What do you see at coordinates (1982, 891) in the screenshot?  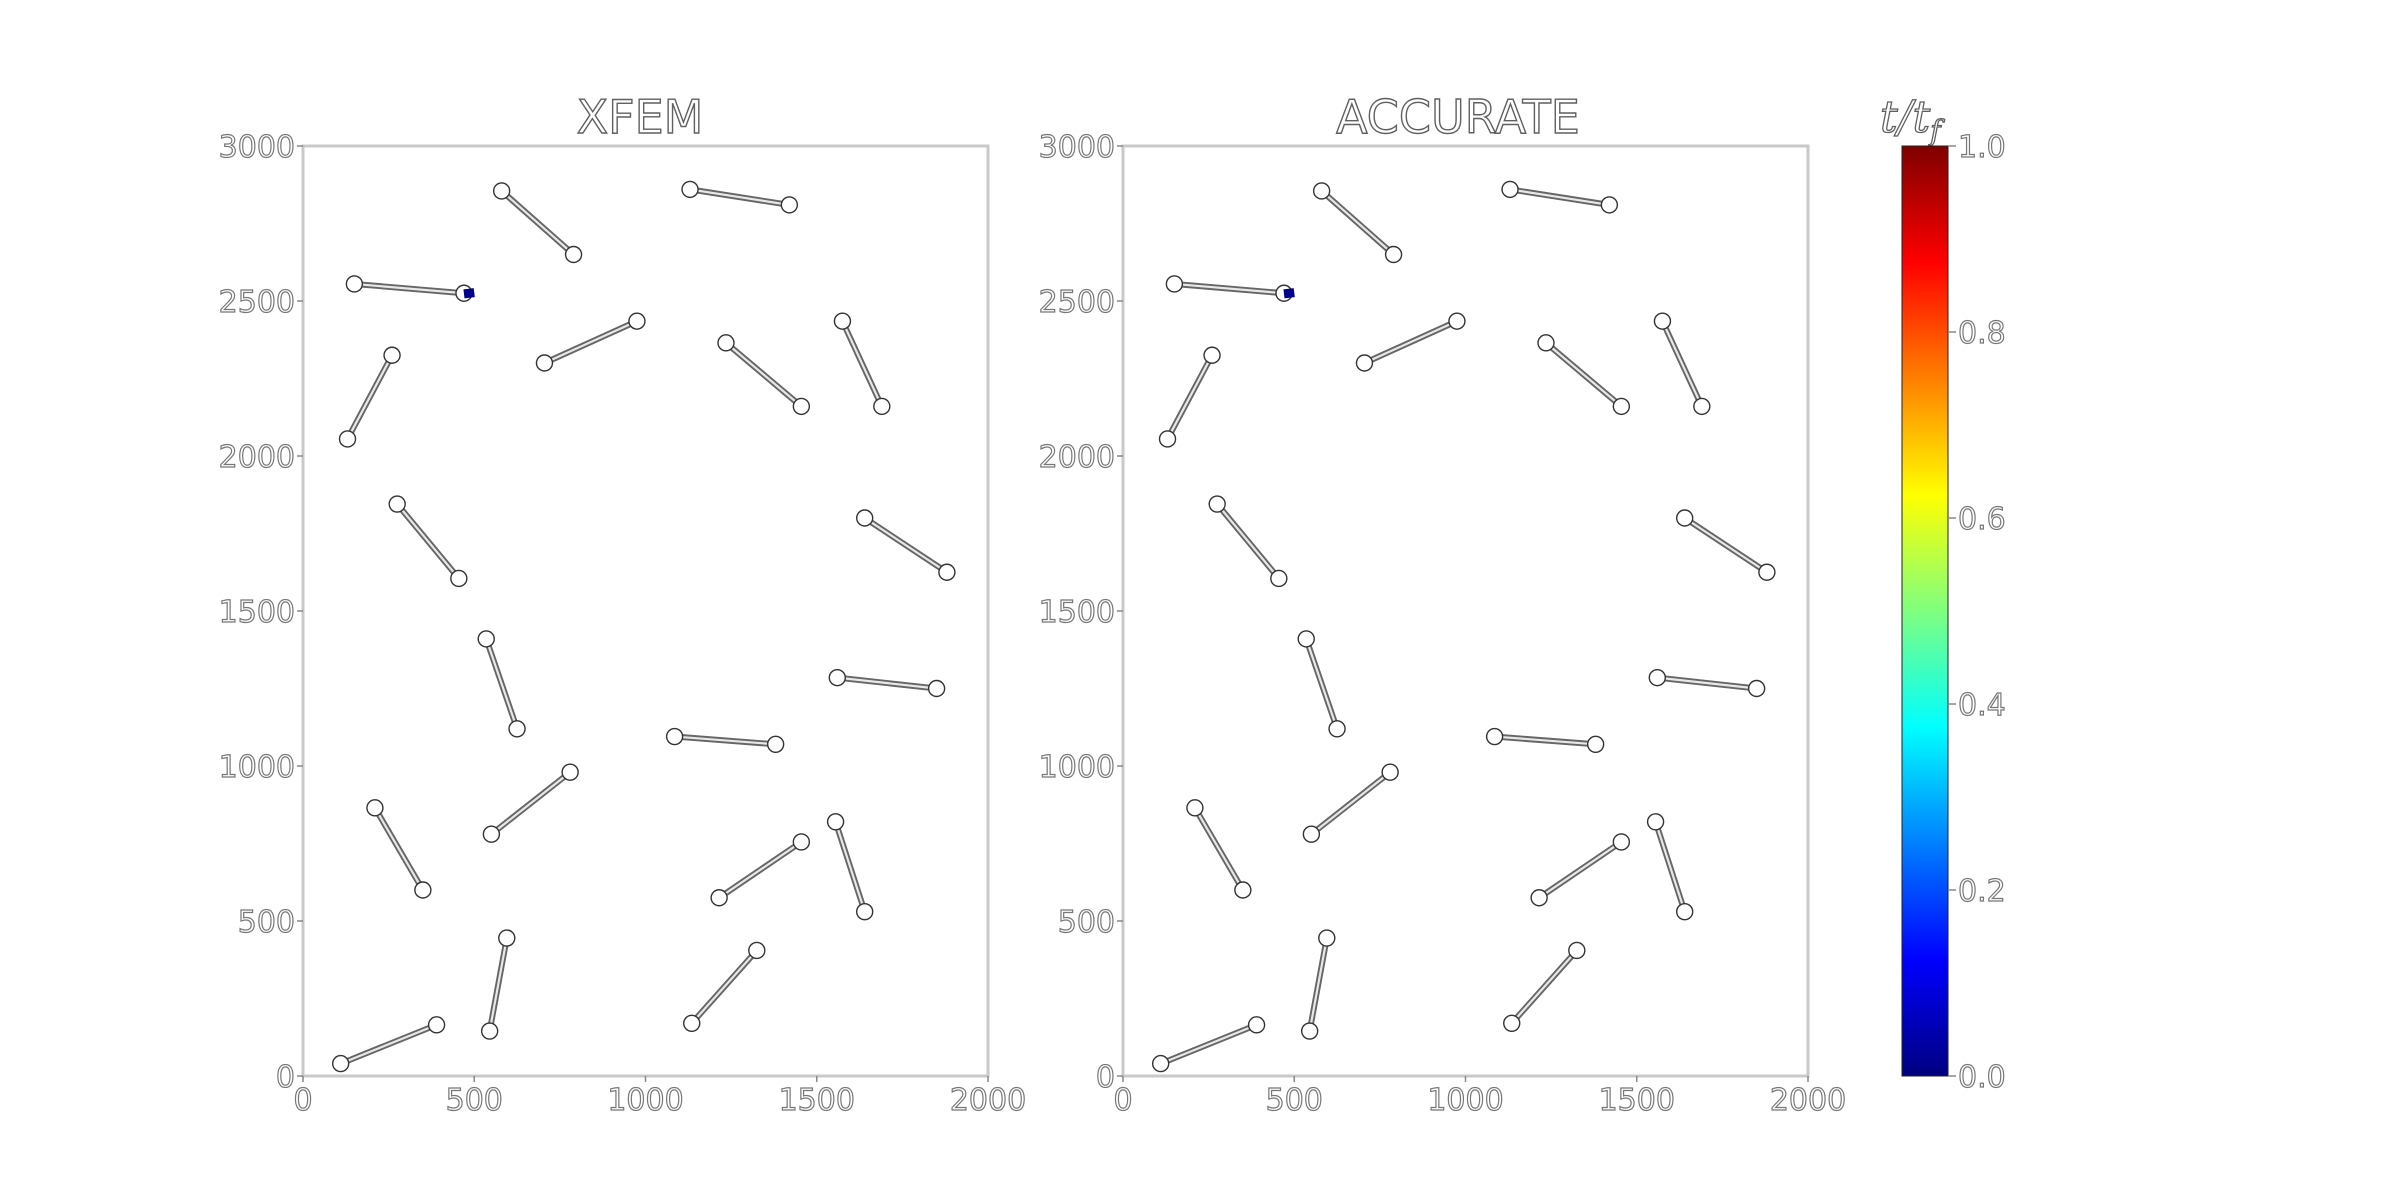 I see `colorbar-tick-label: 0.2` at bounding box center [1982, 891].